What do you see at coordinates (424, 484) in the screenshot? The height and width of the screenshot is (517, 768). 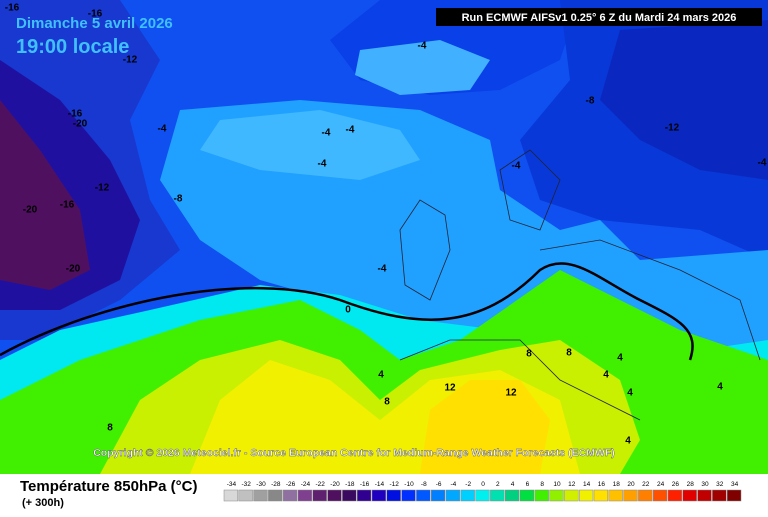 I see `colorbar-tick: -8` at bounding box center [424, 484].